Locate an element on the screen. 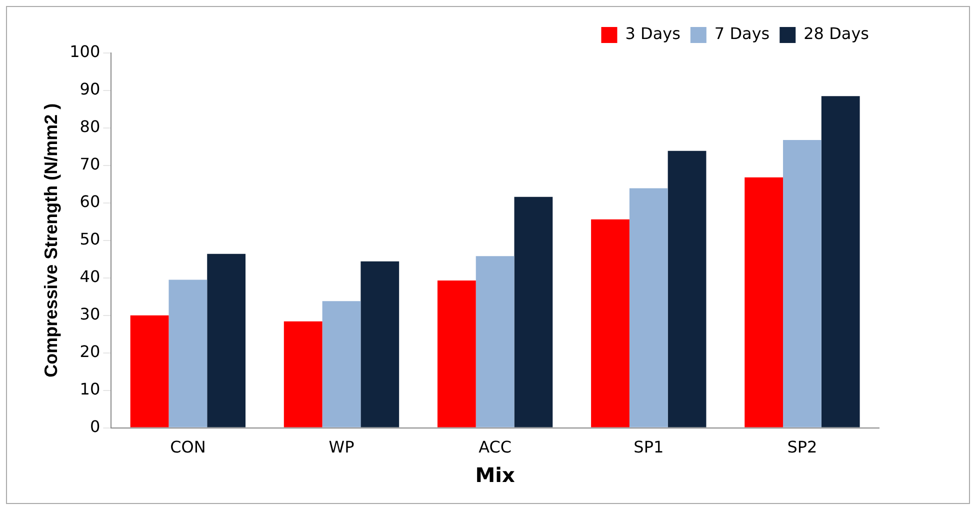 The width and height of the screenshot is (976, 510). x-tick-label: CON is located at coordinates (188, 447).